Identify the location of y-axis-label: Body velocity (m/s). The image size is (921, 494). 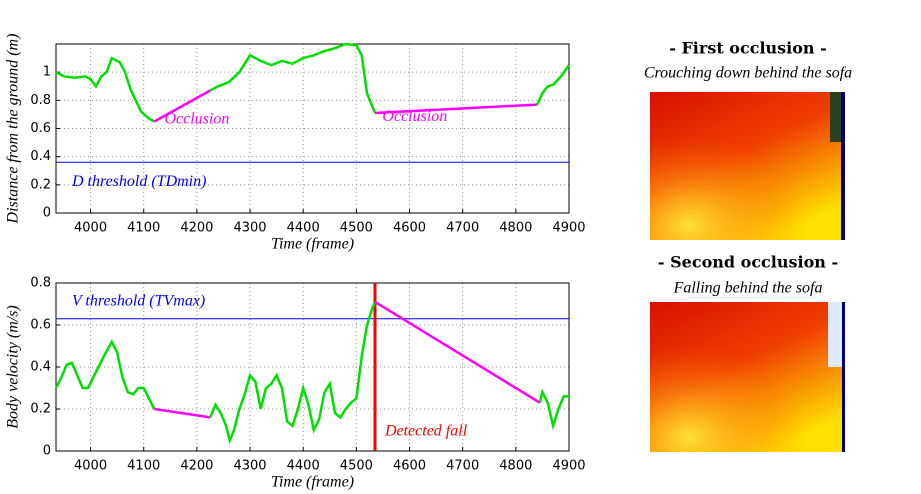
(13, 367).